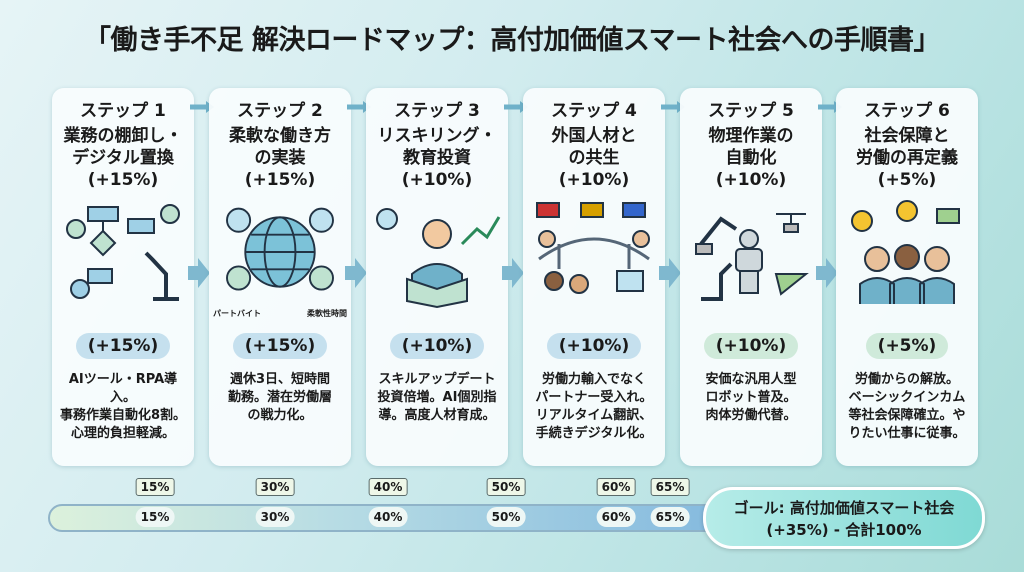 Image resolution: width=1024 pixels, height=572 pixels. Describe the element at coordinates (437, 136) in the screenshot. I see `step-heading-line: リスキリング・` at that location.